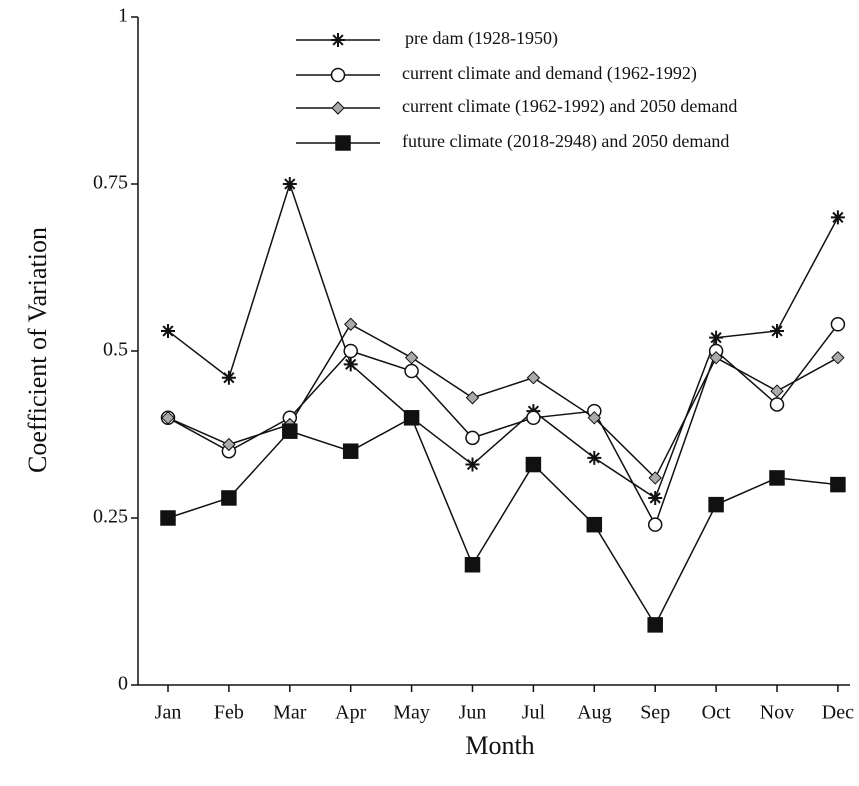  I want to click on legend-label: current climate and demand (1962-1992), so click(549, 73).